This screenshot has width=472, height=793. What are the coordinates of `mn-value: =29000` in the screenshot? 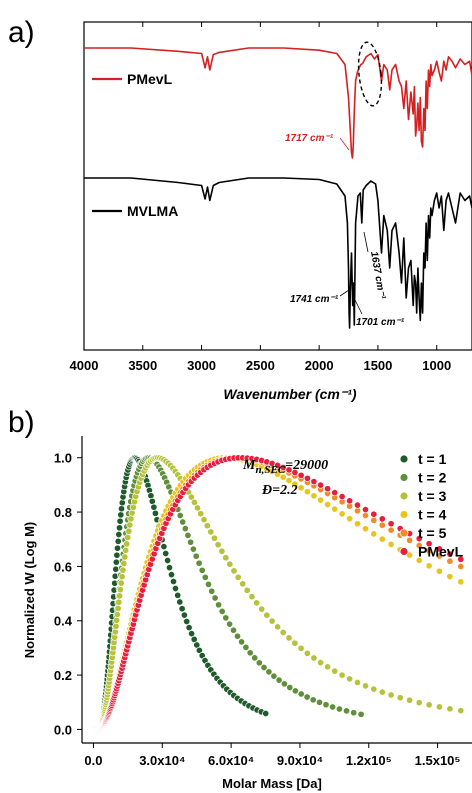 It's located at (306, 465).